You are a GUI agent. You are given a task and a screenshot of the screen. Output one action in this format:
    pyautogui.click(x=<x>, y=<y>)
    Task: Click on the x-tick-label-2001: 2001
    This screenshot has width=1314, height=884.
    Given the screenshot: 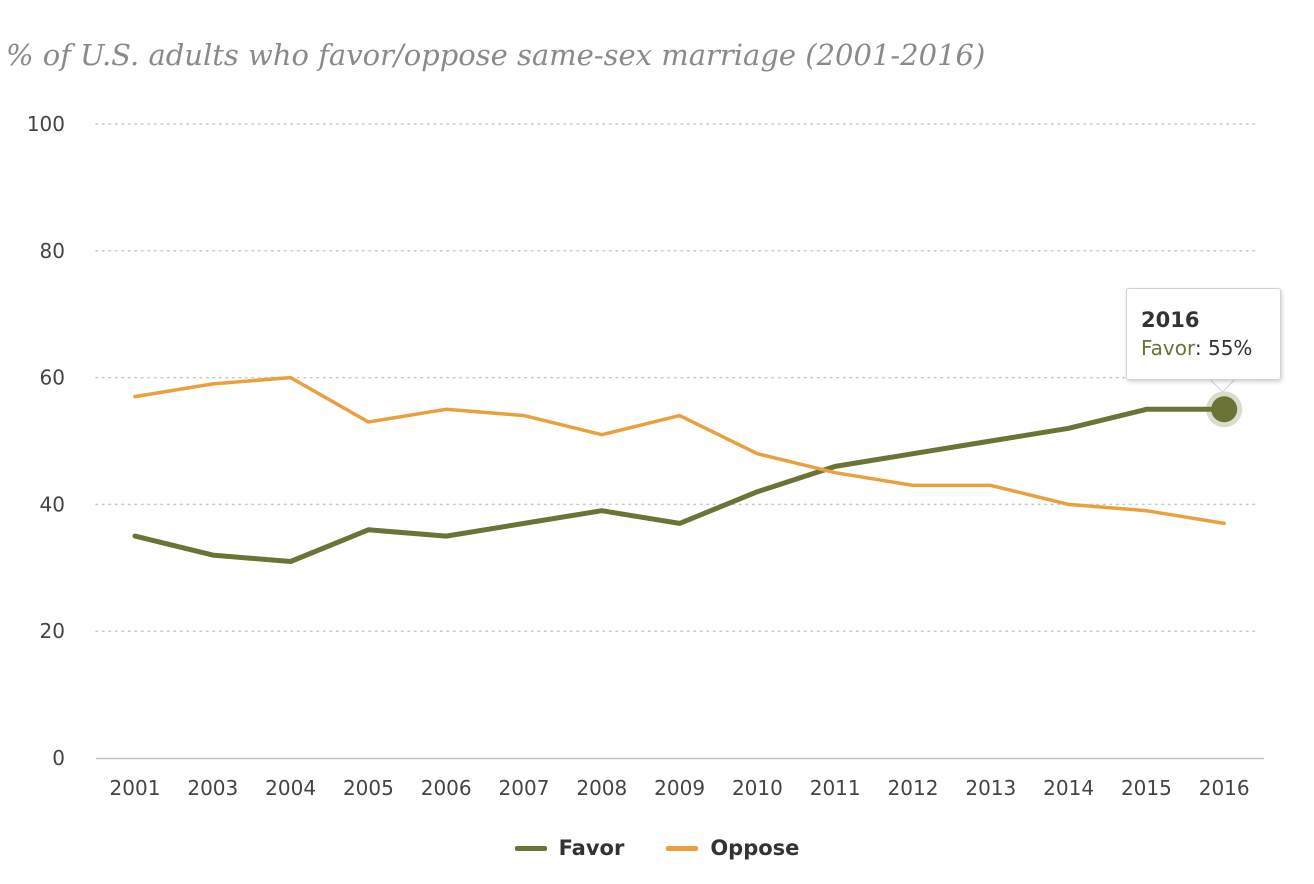 What is the action you would take?
    pyautogui.click(x=135, y=788)
    